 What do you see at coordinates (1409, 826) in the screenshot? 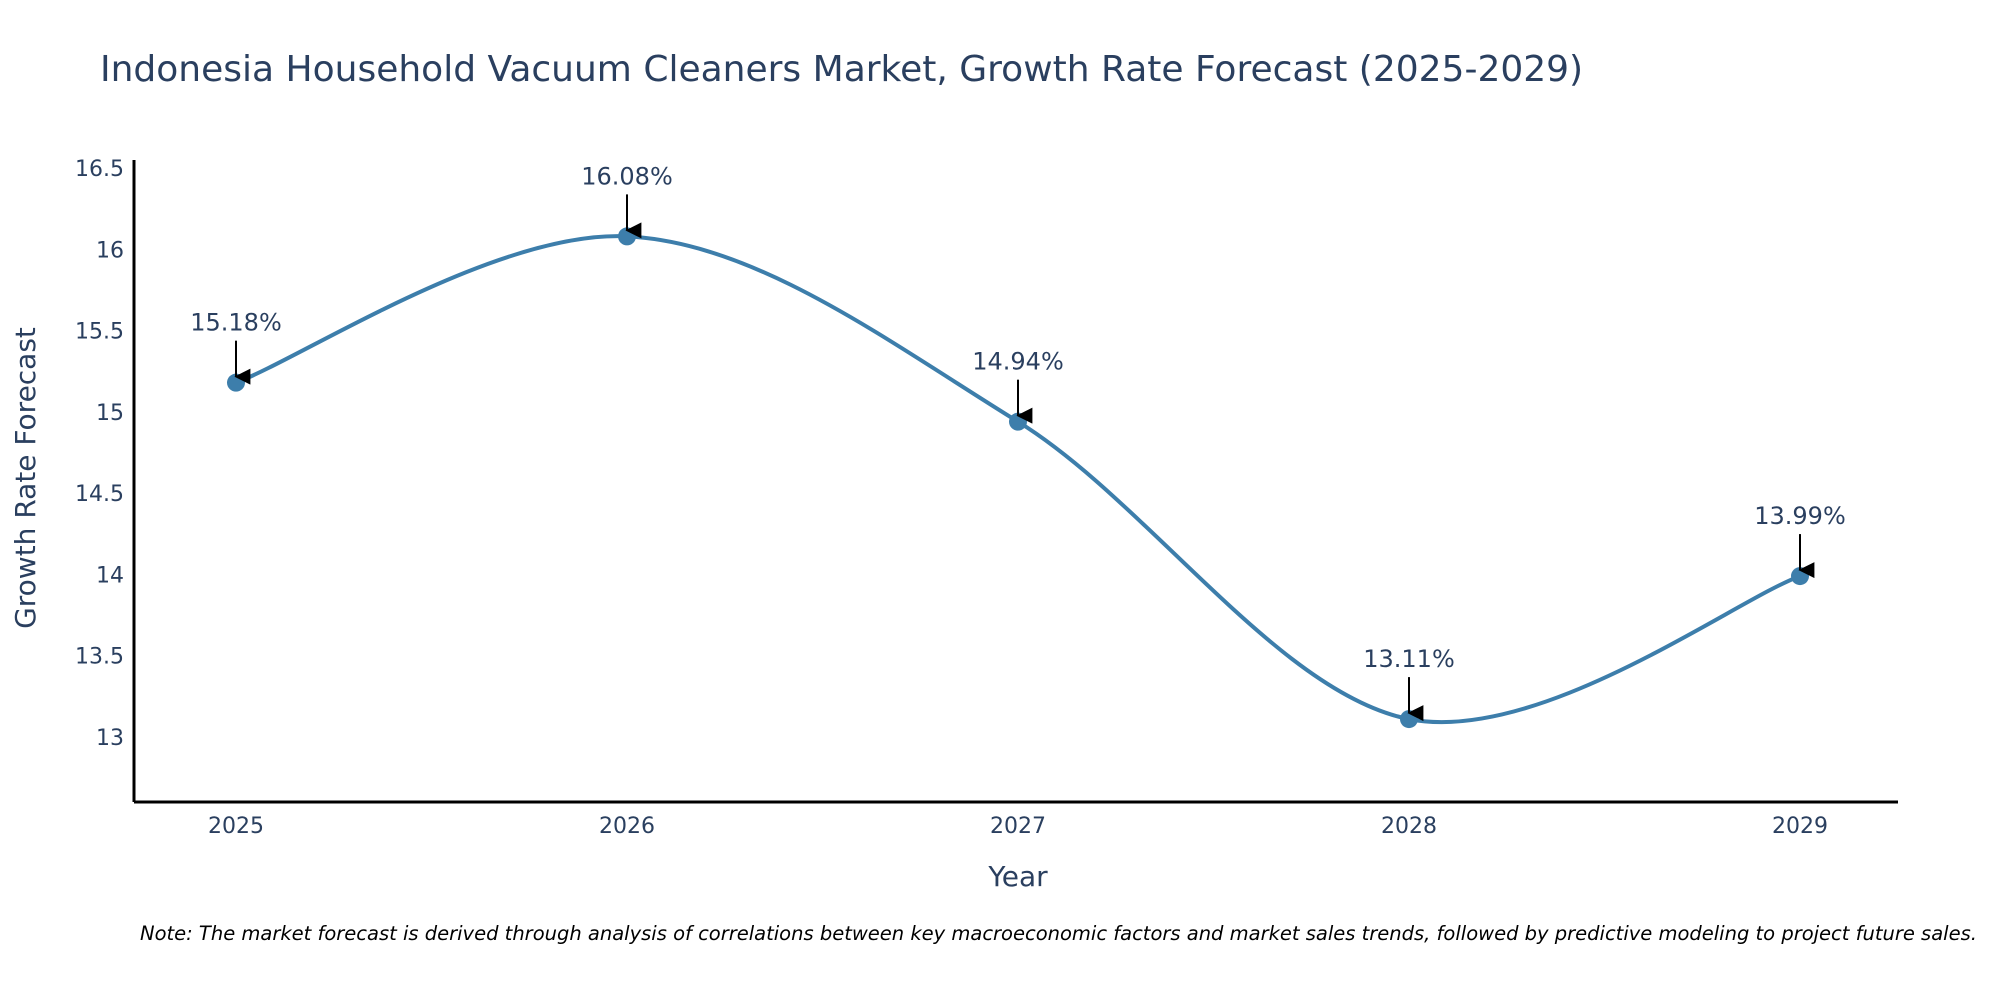
I see `x-tick-label: 2028` at bounding box center [1409, 826].